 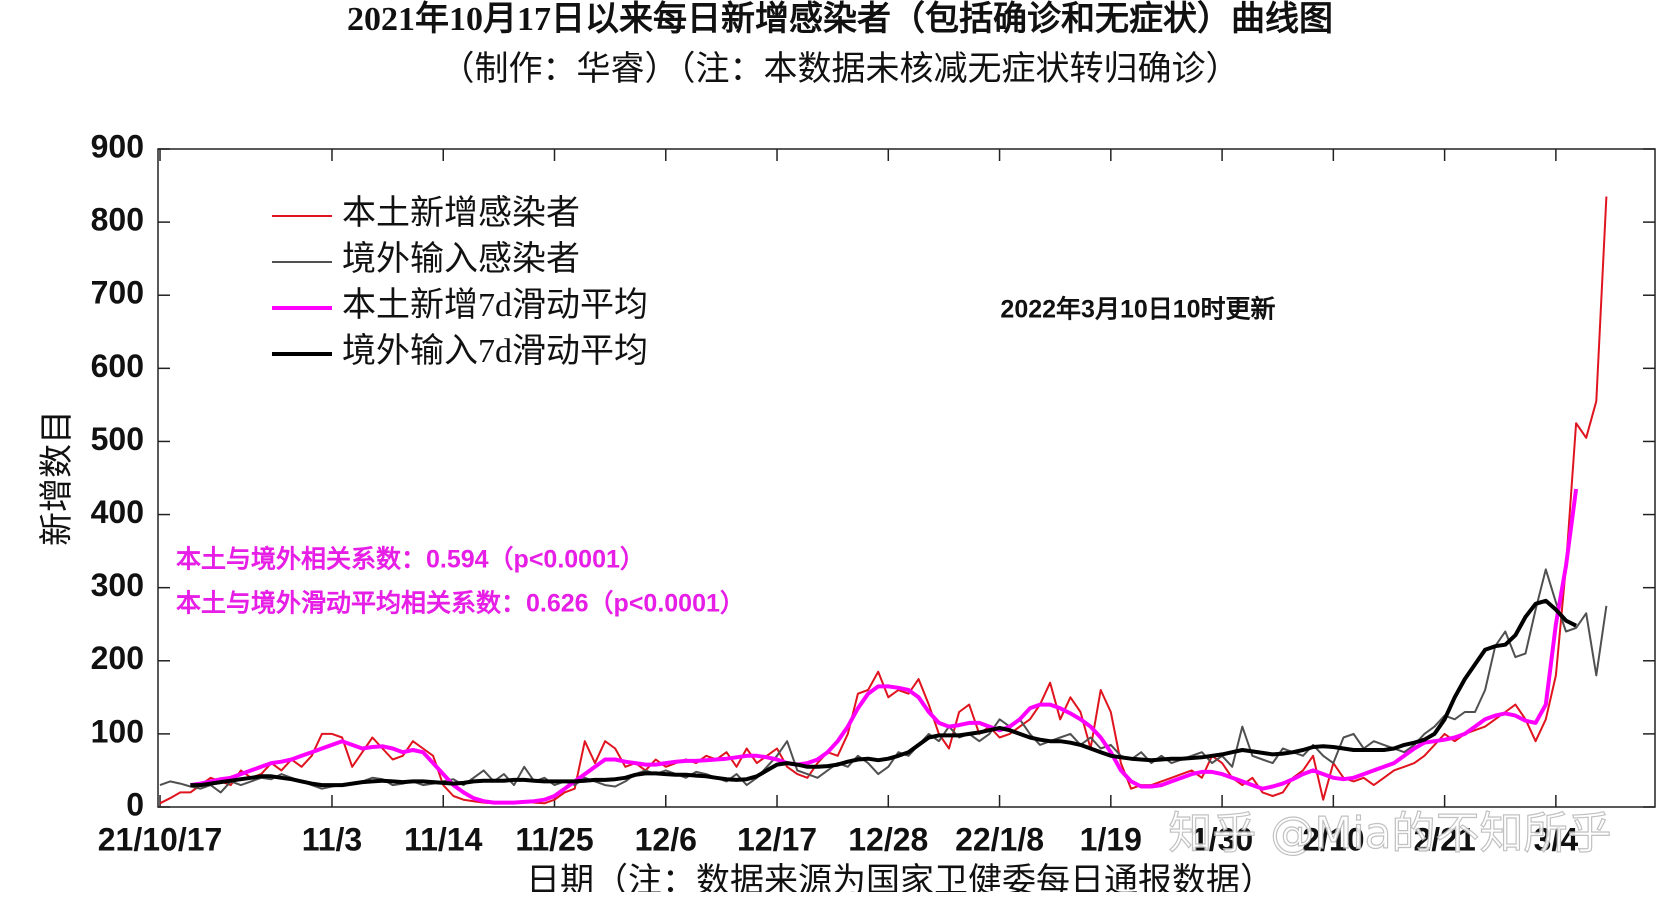 I want to click on y-tick-label: 700, so click(x=117, y=293).